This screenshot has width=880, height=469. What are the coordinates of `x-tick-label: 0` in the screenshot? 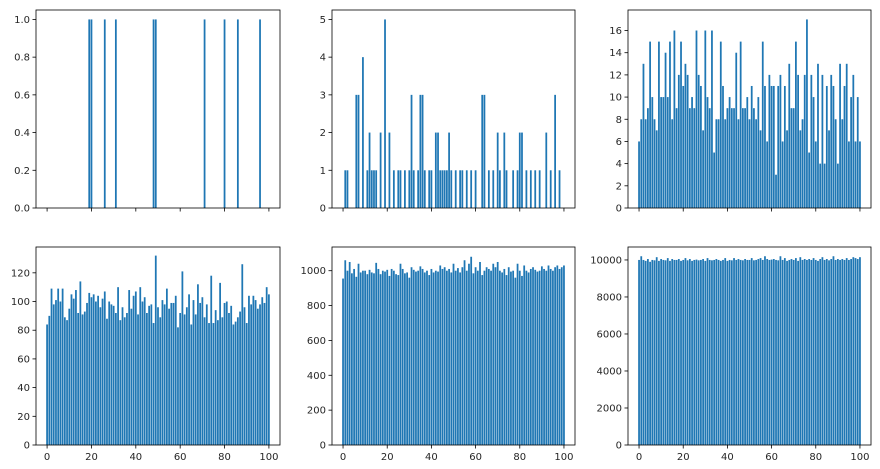 It's located at (639, 457).